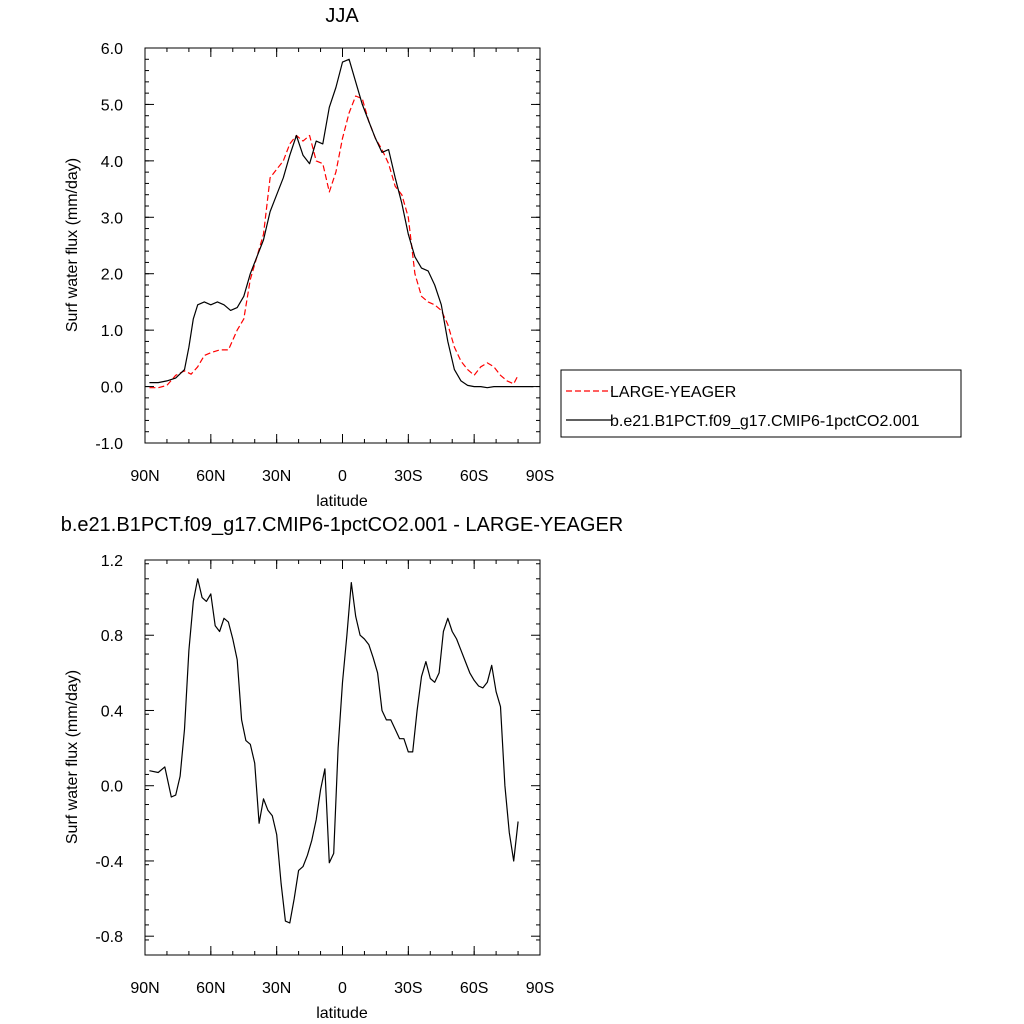  What do you see at coordinates (474, 988) in the screenshot?
I see `bottom-x-tick-label: 60S` at bounding box center [474, 988].